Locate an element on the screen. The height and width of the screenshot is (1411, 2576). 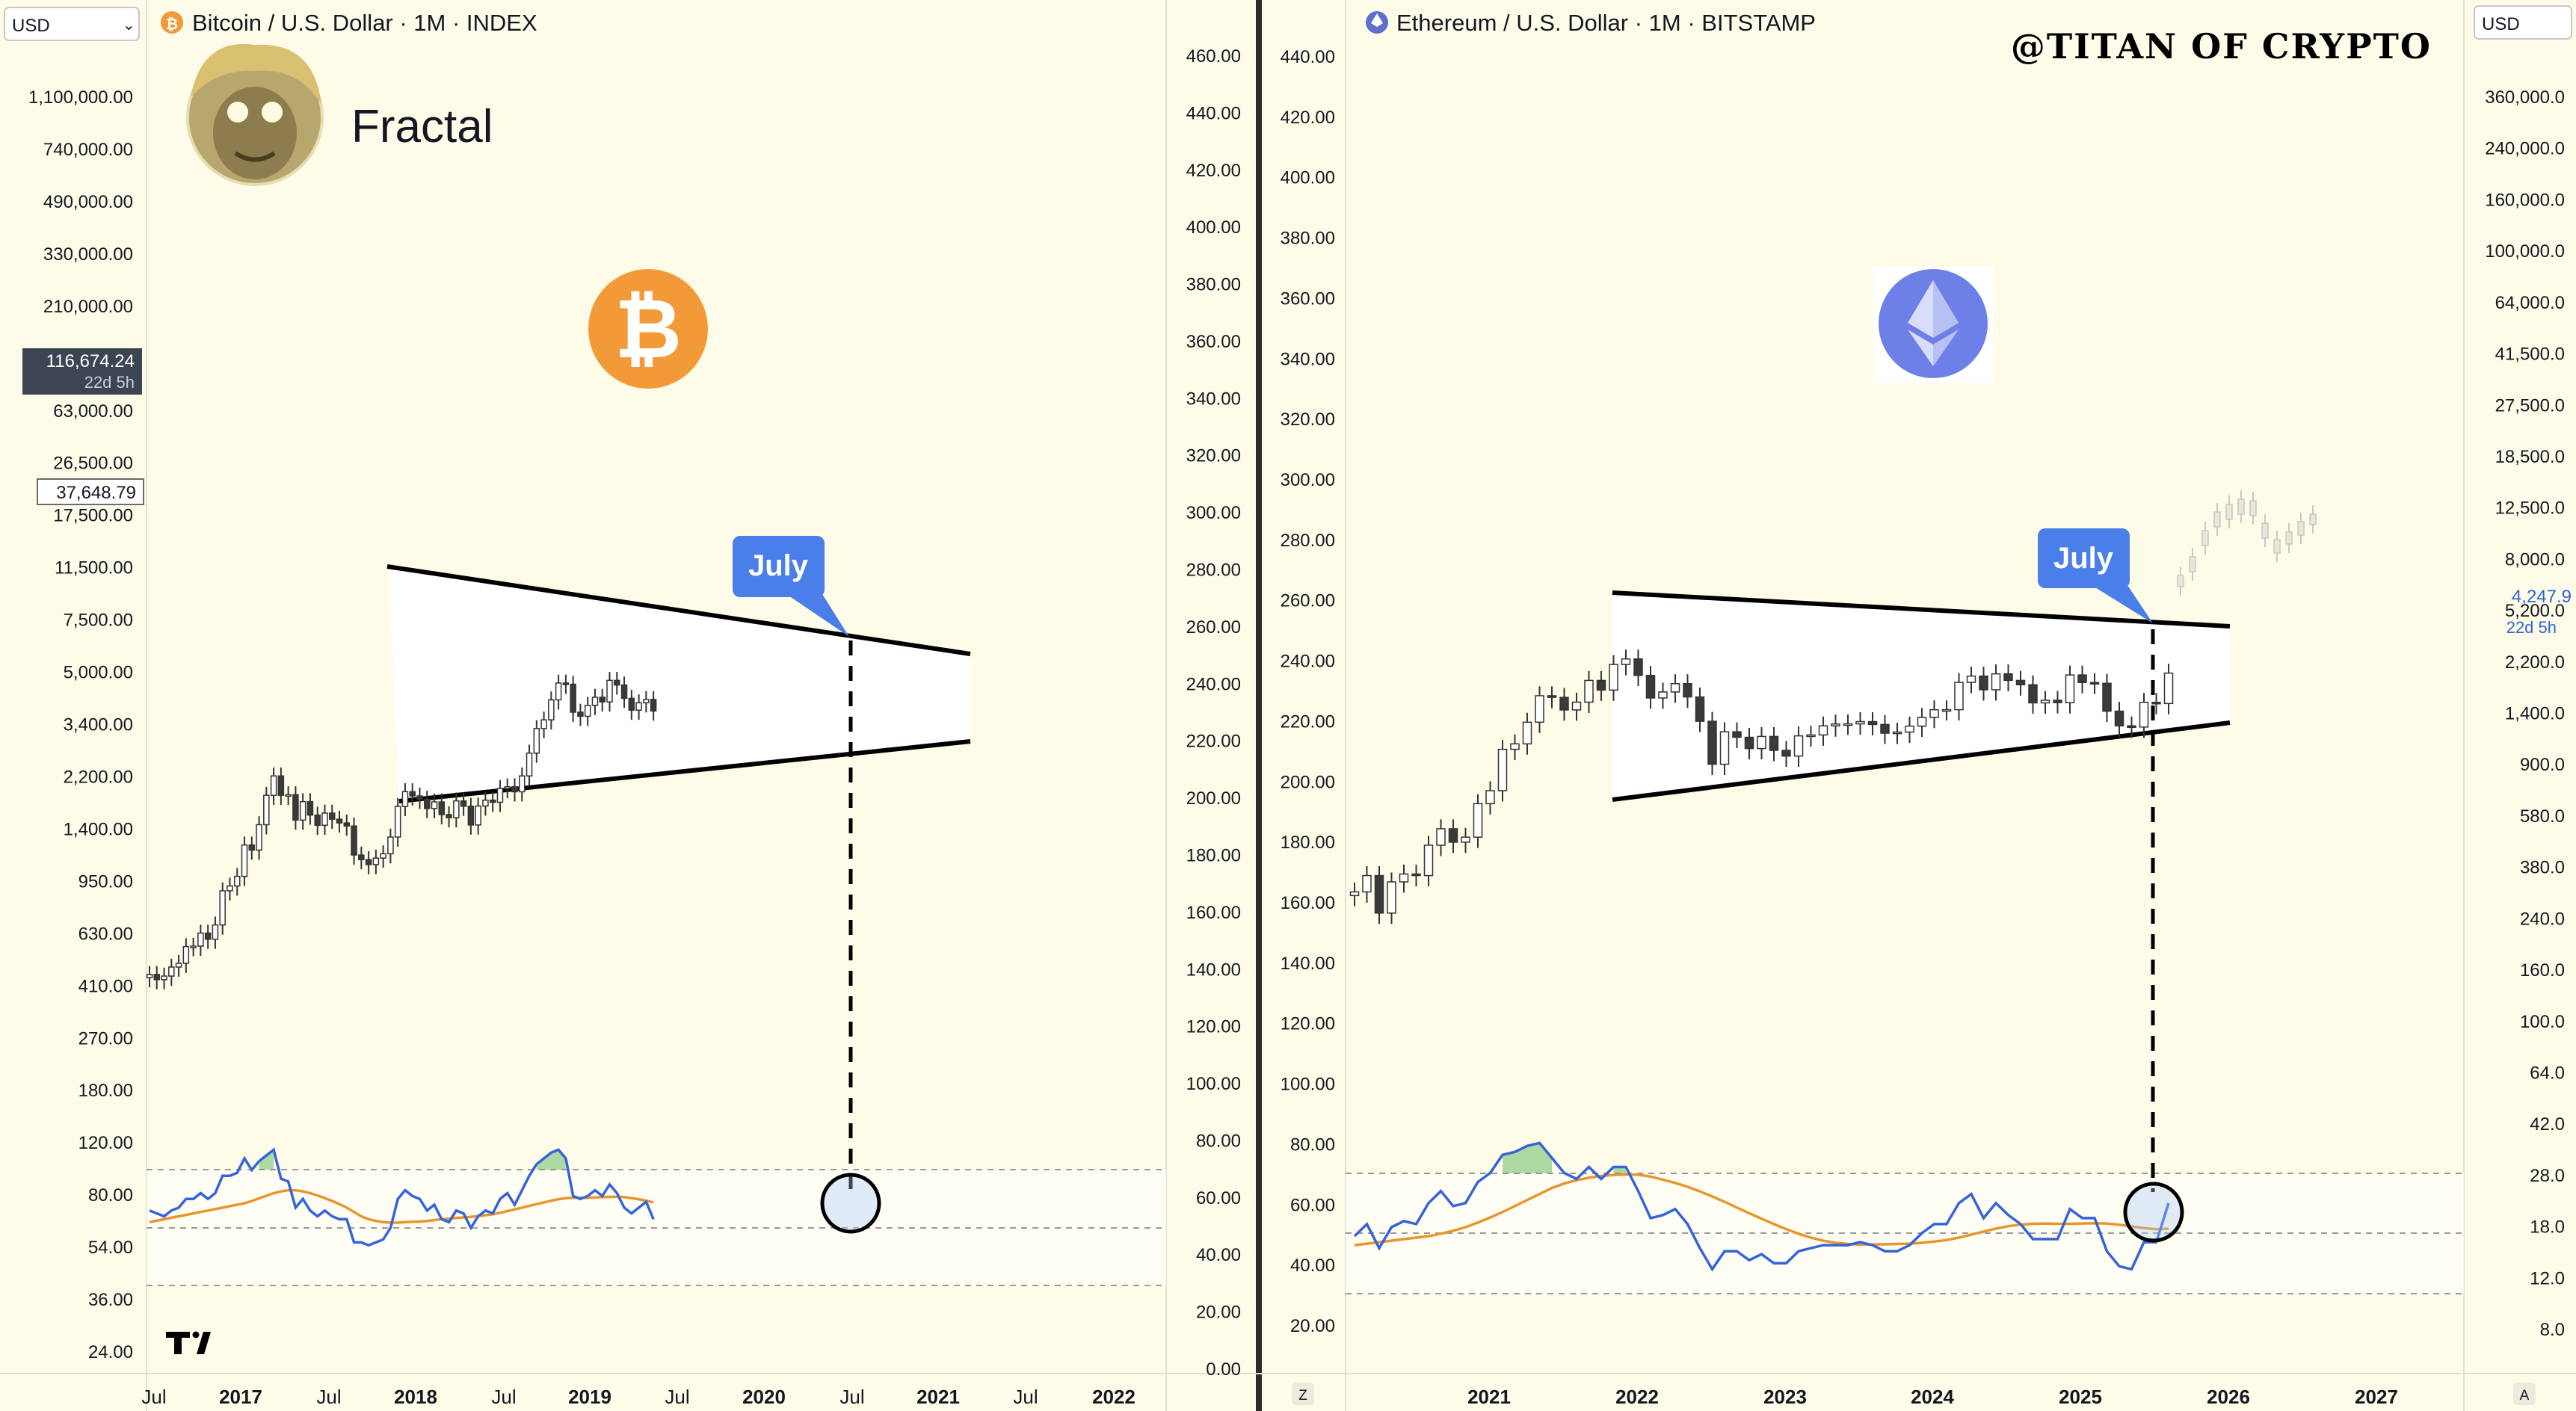
left-time-tick-label: 2021 is located at coordinates (938, 1397).